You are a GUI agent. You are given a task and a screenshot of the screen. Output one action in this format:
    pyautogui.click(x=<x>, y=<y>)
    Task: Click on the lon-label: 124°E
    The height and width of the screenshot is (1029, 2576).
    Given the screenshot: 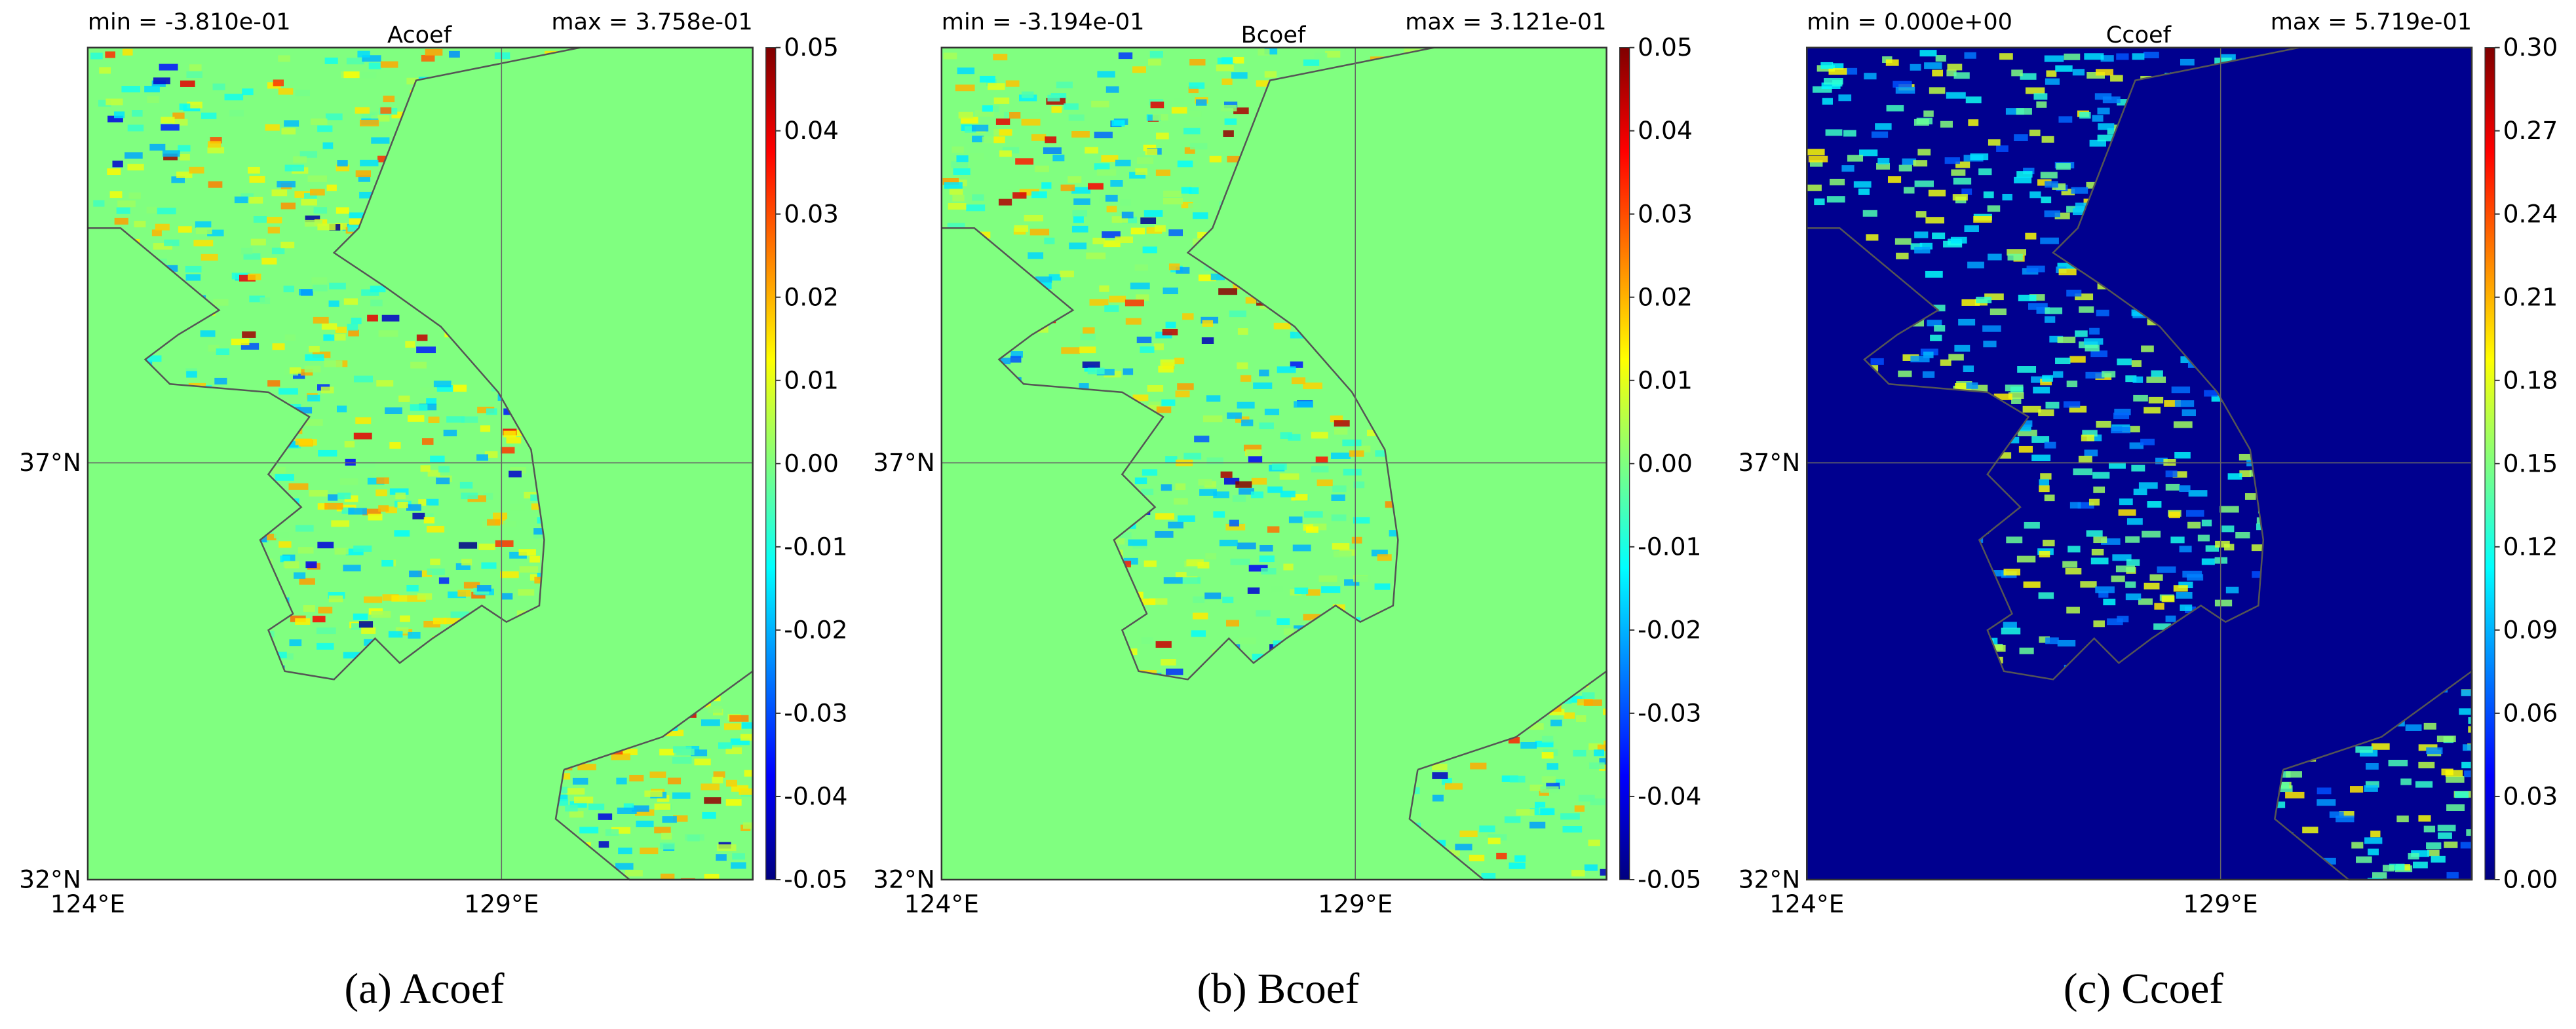 What is the action you would take?
    pyautogui.click(x=941, y=903)
    